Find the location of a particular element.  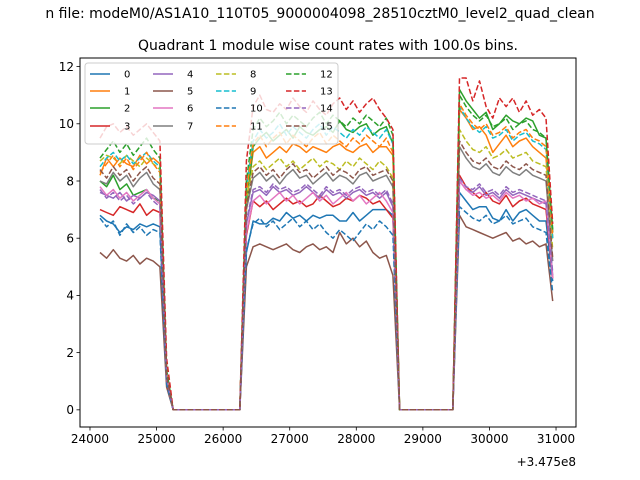

legend-frame is located at coordinates (211, 103).